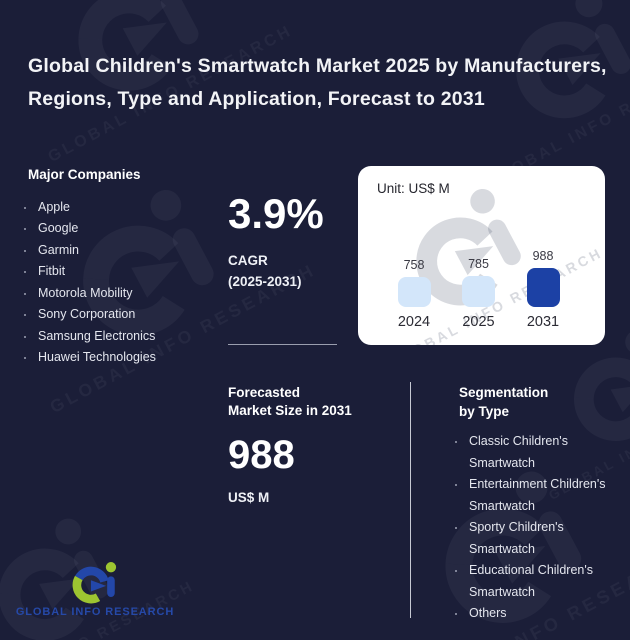 The image size is (630, 640). I want to click on company-list-item: Samsung Electronics, so click(122, 337).